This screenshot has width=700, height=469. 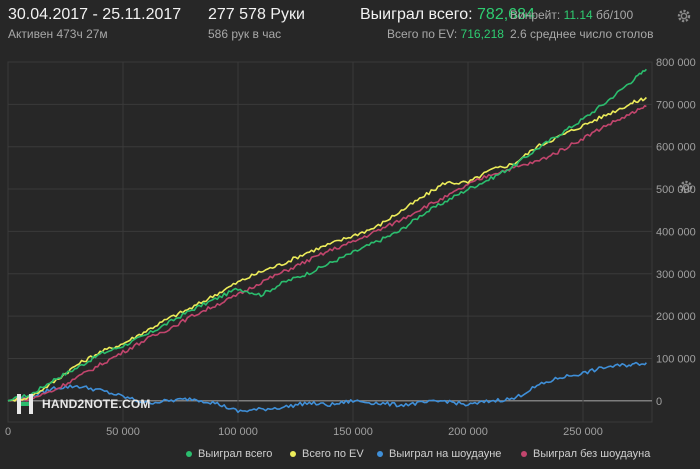 I want to click on x-tick-label: 200 000, so click(x=468, y=432).